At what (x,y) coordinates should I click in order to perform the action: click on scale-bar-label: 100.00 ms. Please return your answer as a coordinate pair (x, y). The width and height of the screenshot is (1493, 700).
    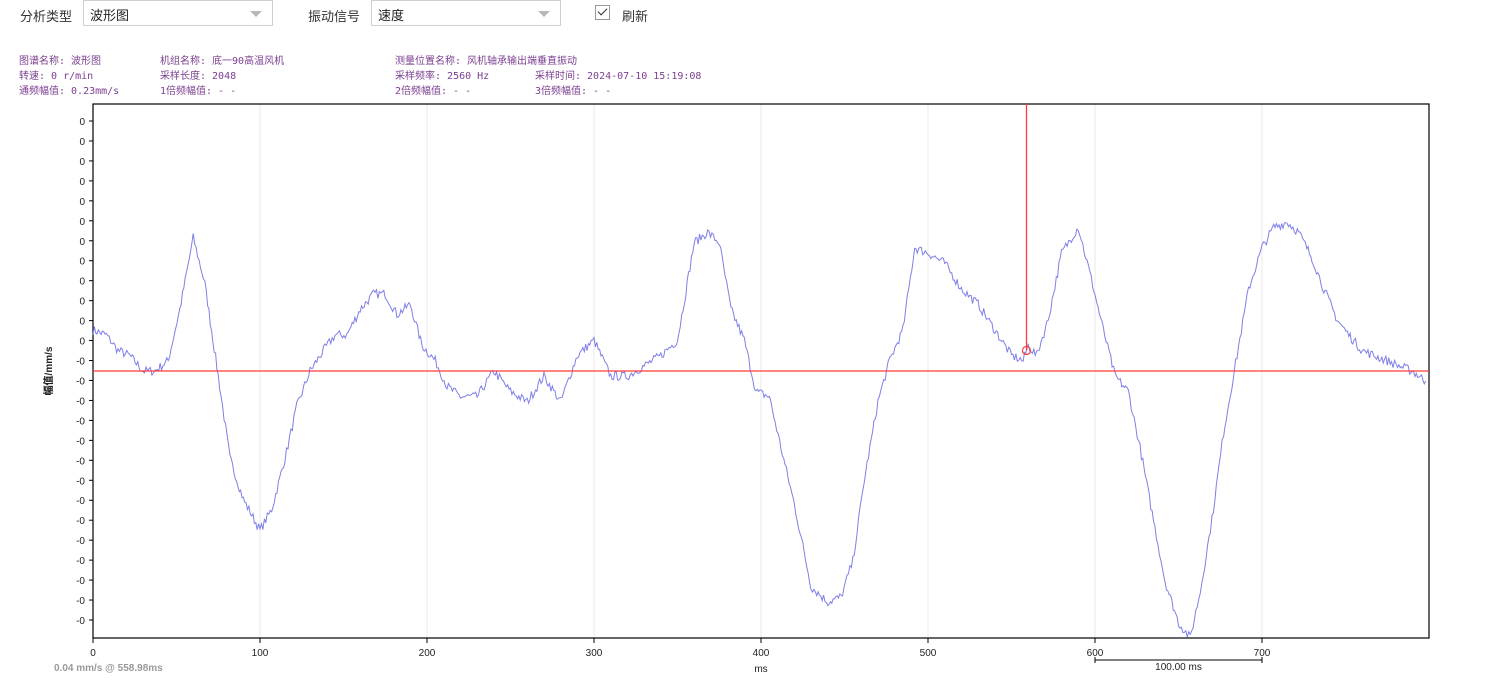
    Looking at the image, I should click on (1178, 667).